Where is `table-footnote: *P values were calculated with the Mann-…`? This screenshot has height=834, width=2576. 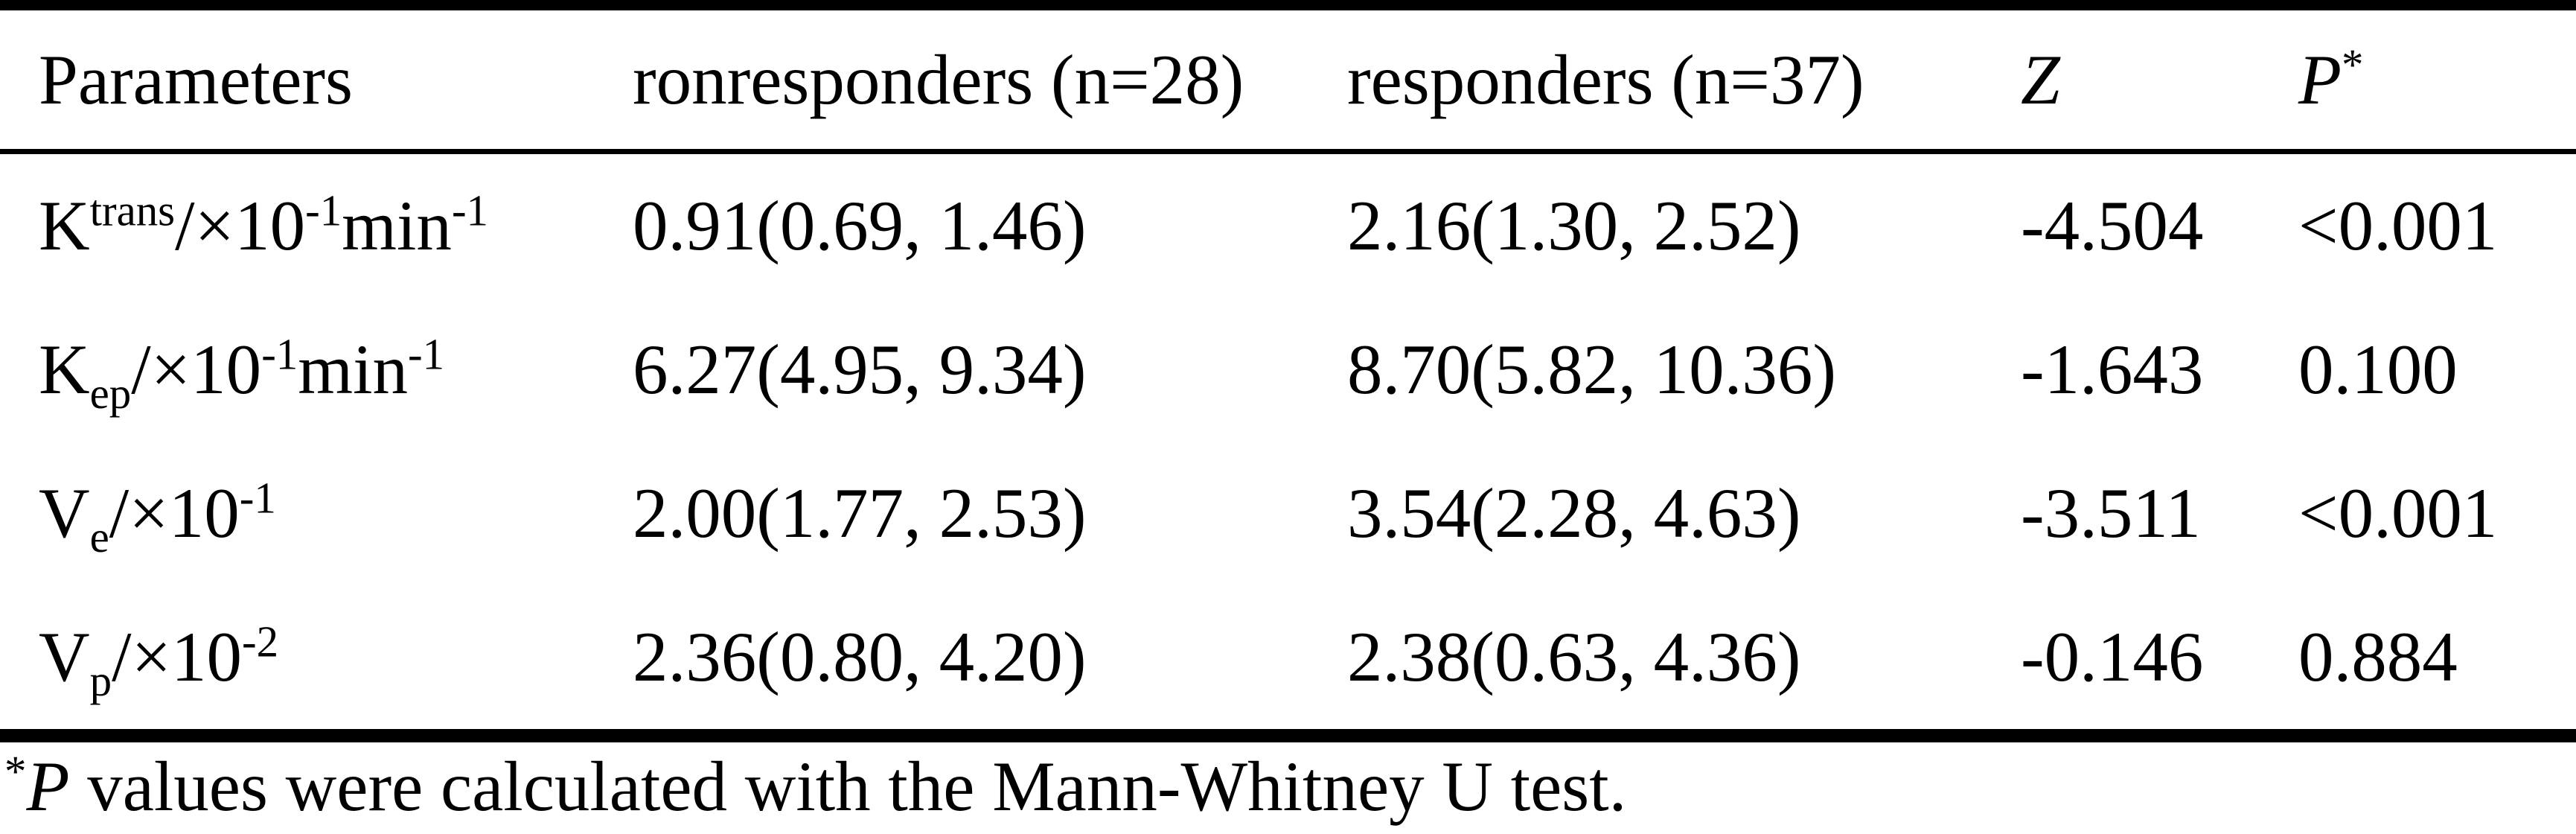
table-footnote: *P values were calculated with the Mann-… is located at coordinates (1288, 782).